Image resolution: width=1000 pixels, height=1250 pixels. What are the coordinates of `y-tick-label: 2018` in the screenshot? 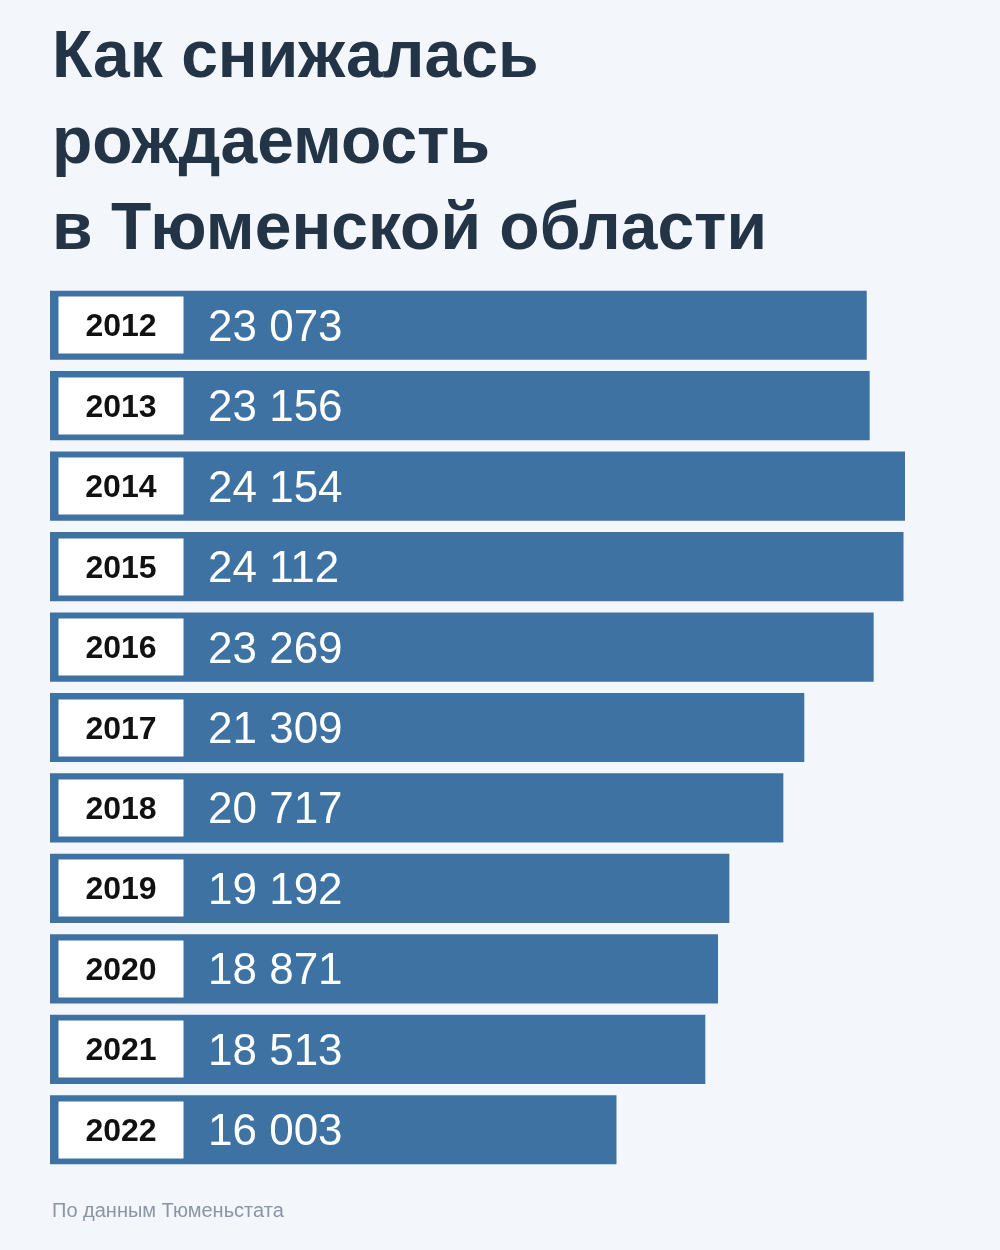 It's located at (121, 808).